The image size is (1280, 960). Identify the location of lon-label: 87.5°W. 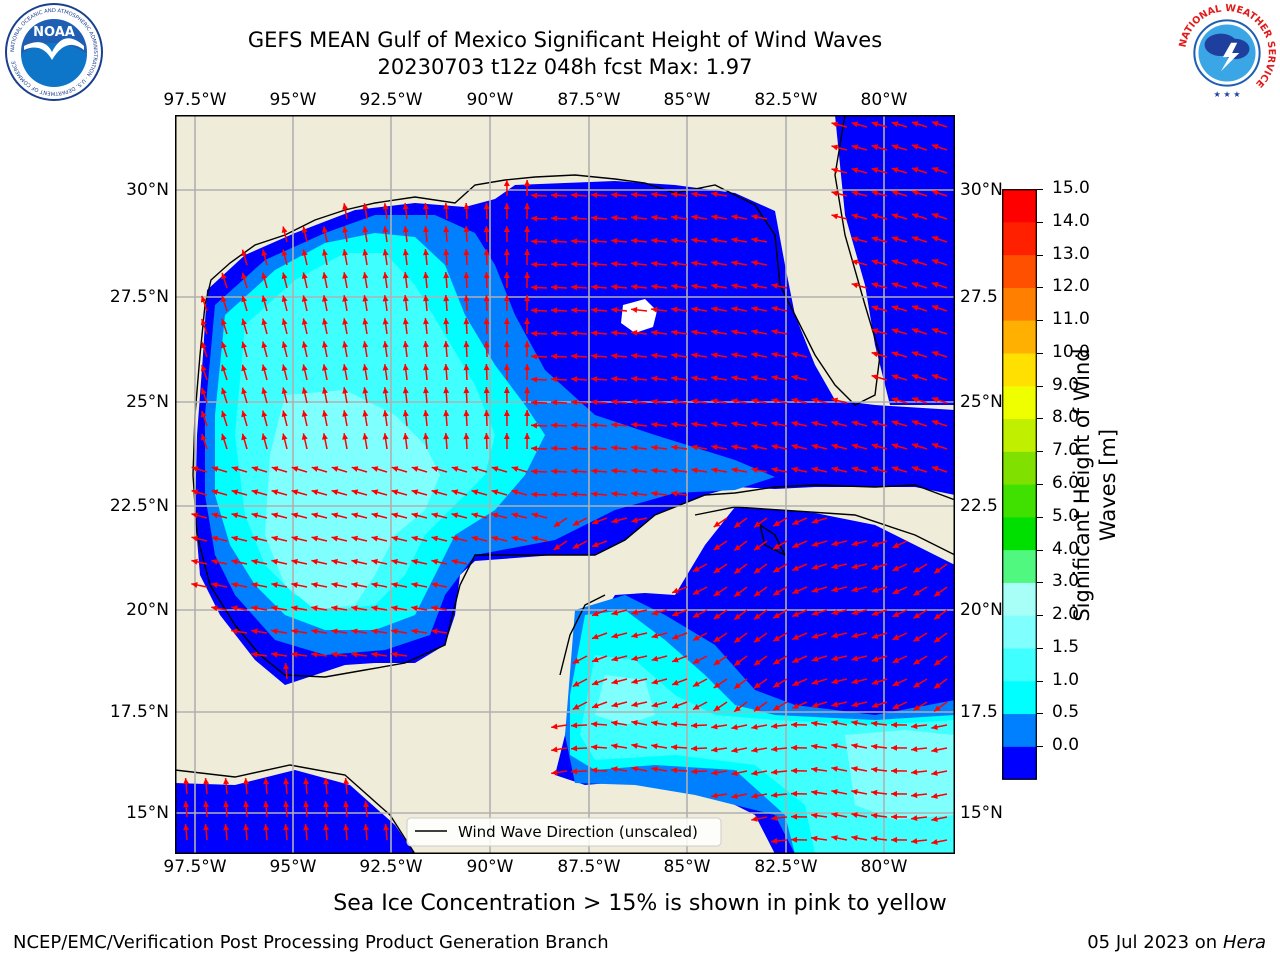
(589, 100).